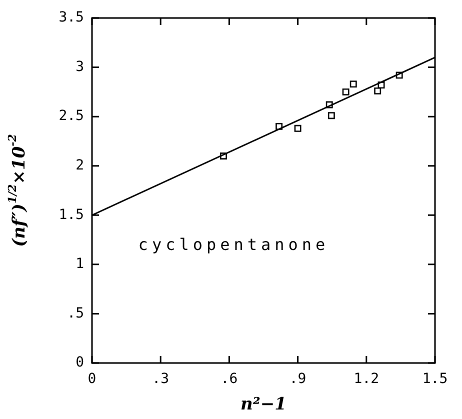 The height and width of the screenshot is (419, 462). Describe the element at coordinates (80, 66) in the screenshot. I see `y-tick-label: 3` at that location.